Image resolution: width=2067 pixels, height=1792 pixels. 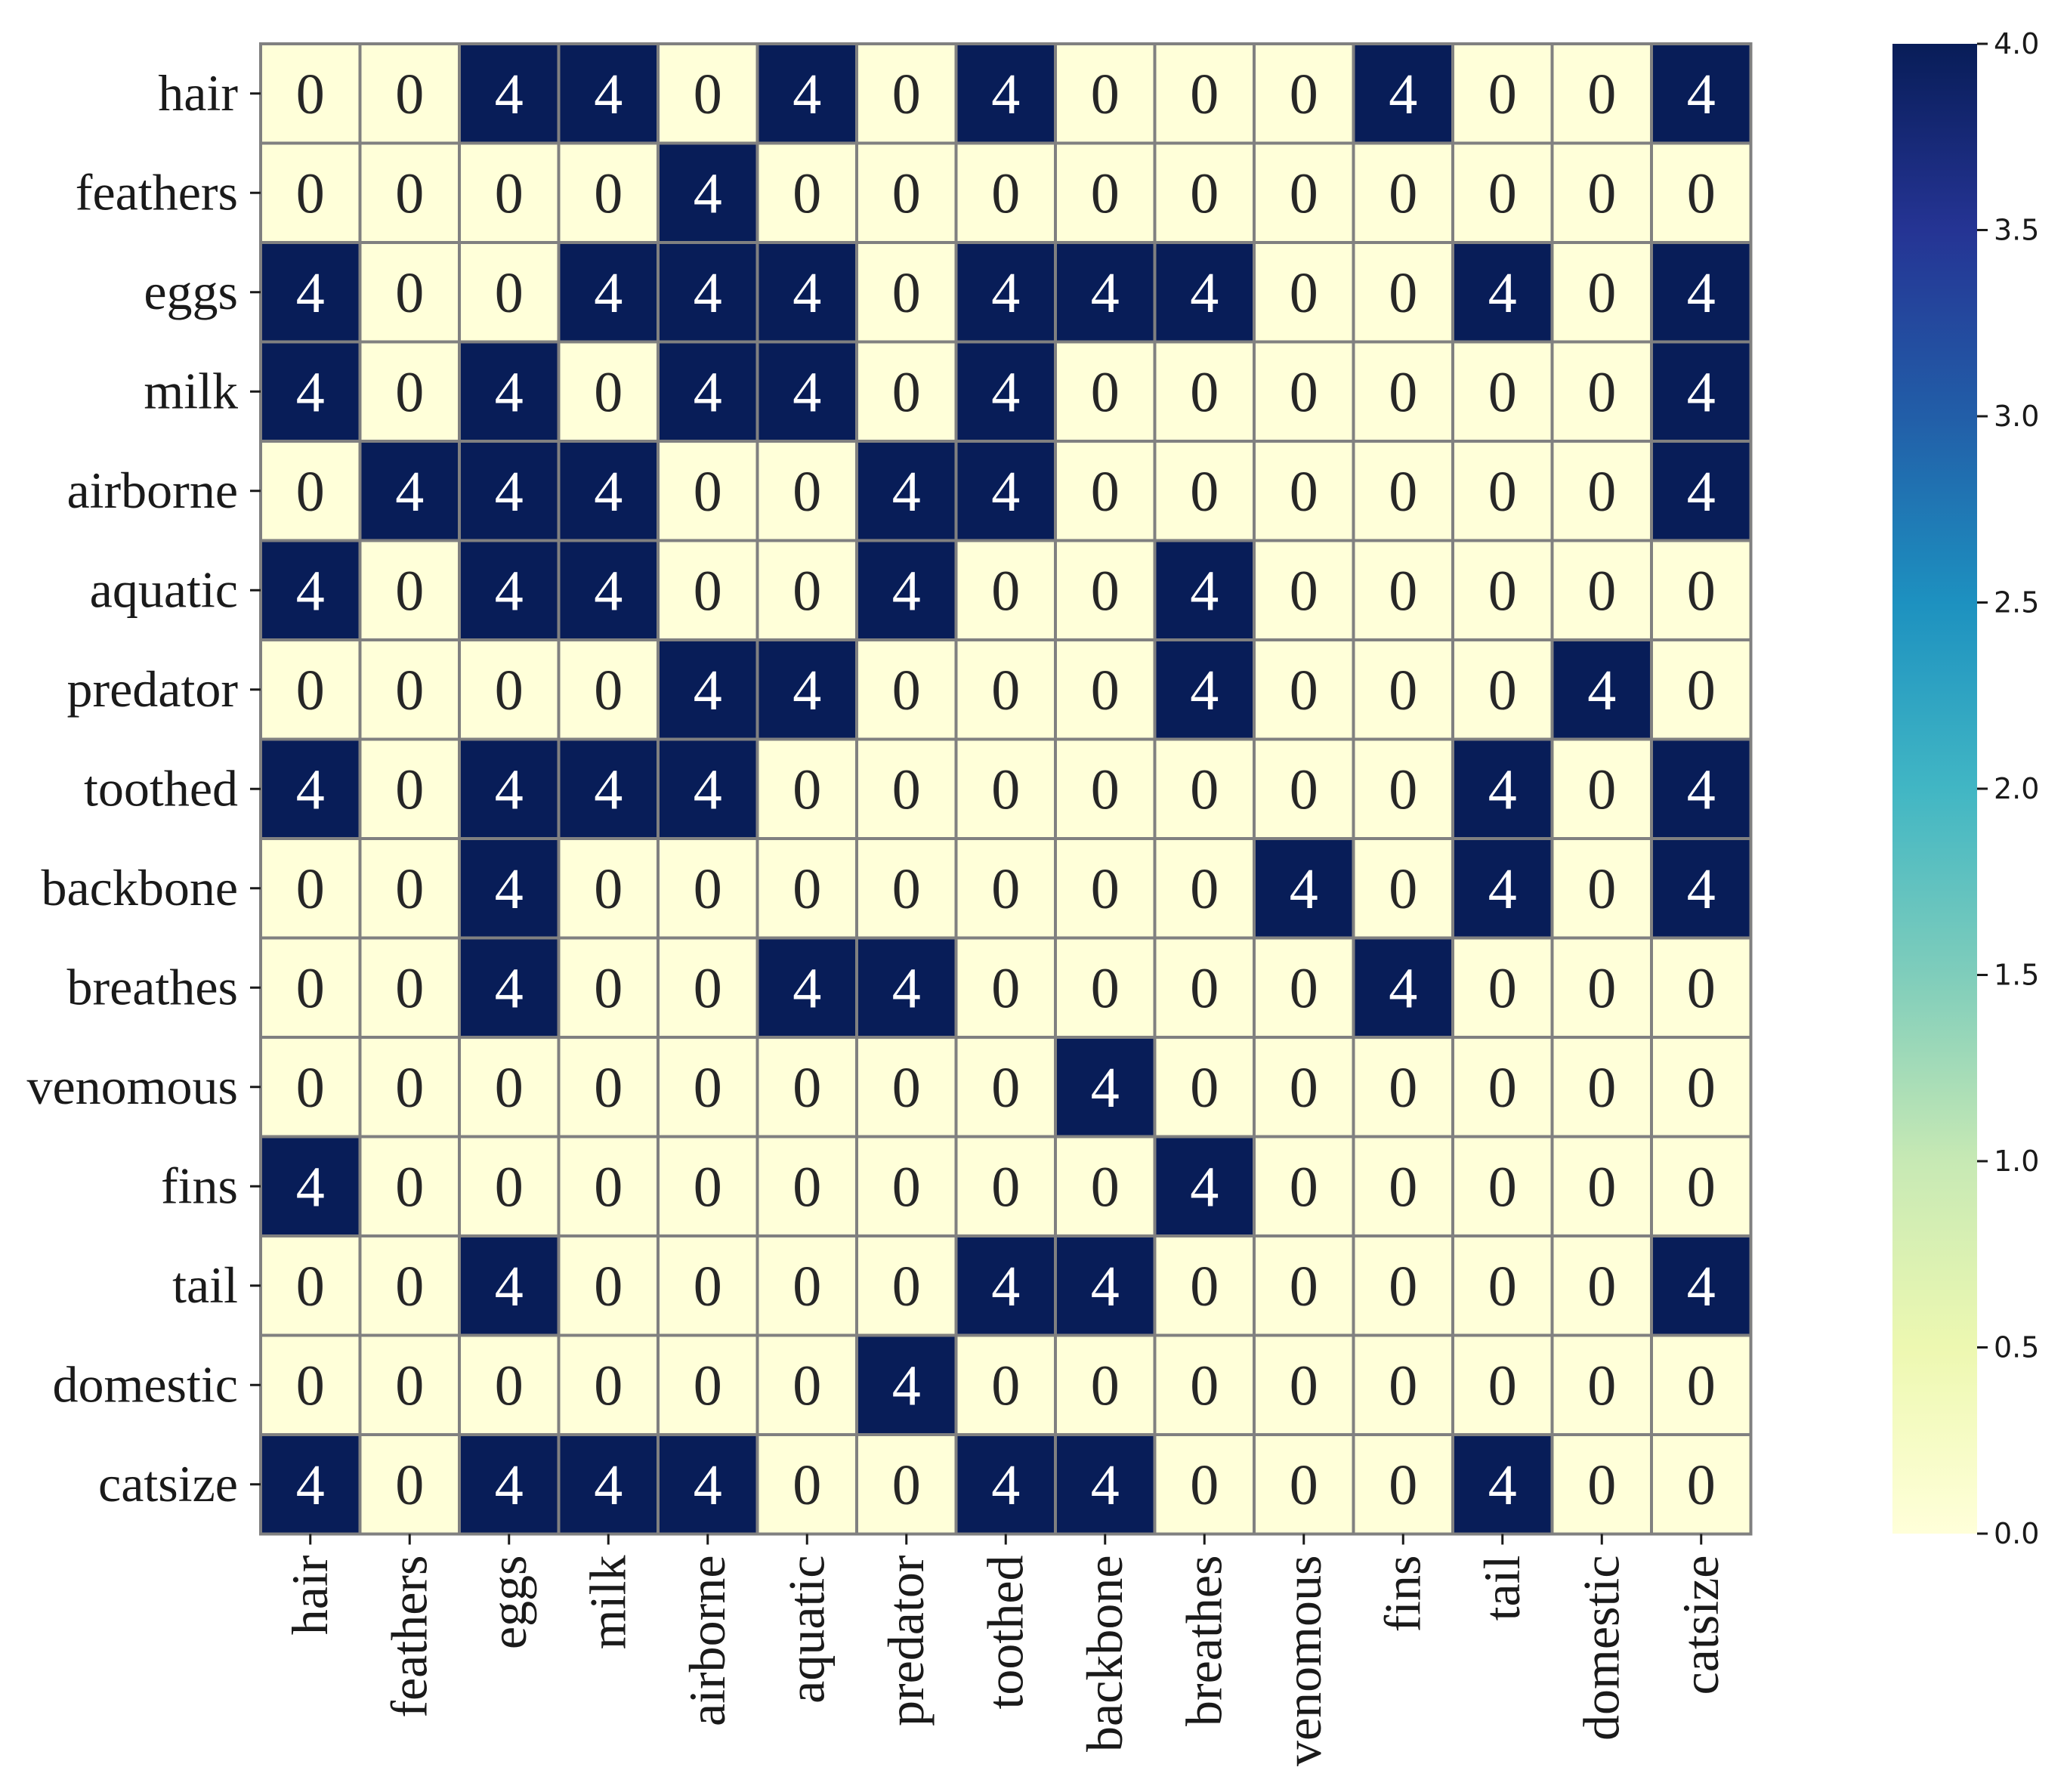 What do you see at coordinates (609, 987) in the screenshot?
I see `heatmap-cell-breathes-milk` at bounding box center [609, 987].